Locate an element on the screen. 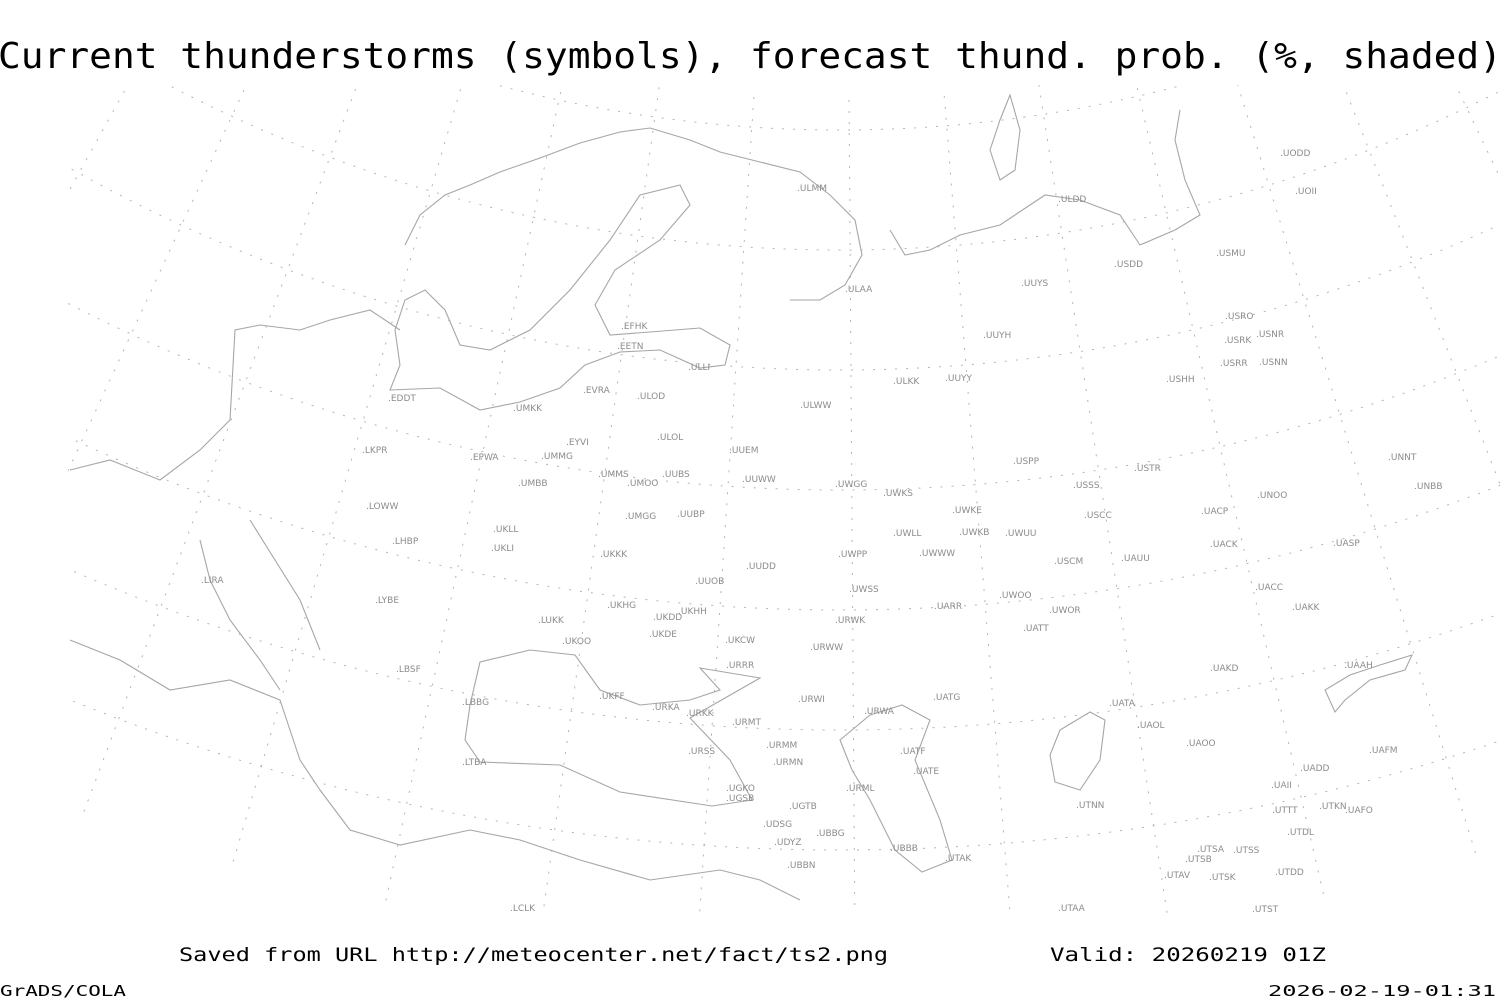  station-label: .URKA is located at coordinates (666, 708).